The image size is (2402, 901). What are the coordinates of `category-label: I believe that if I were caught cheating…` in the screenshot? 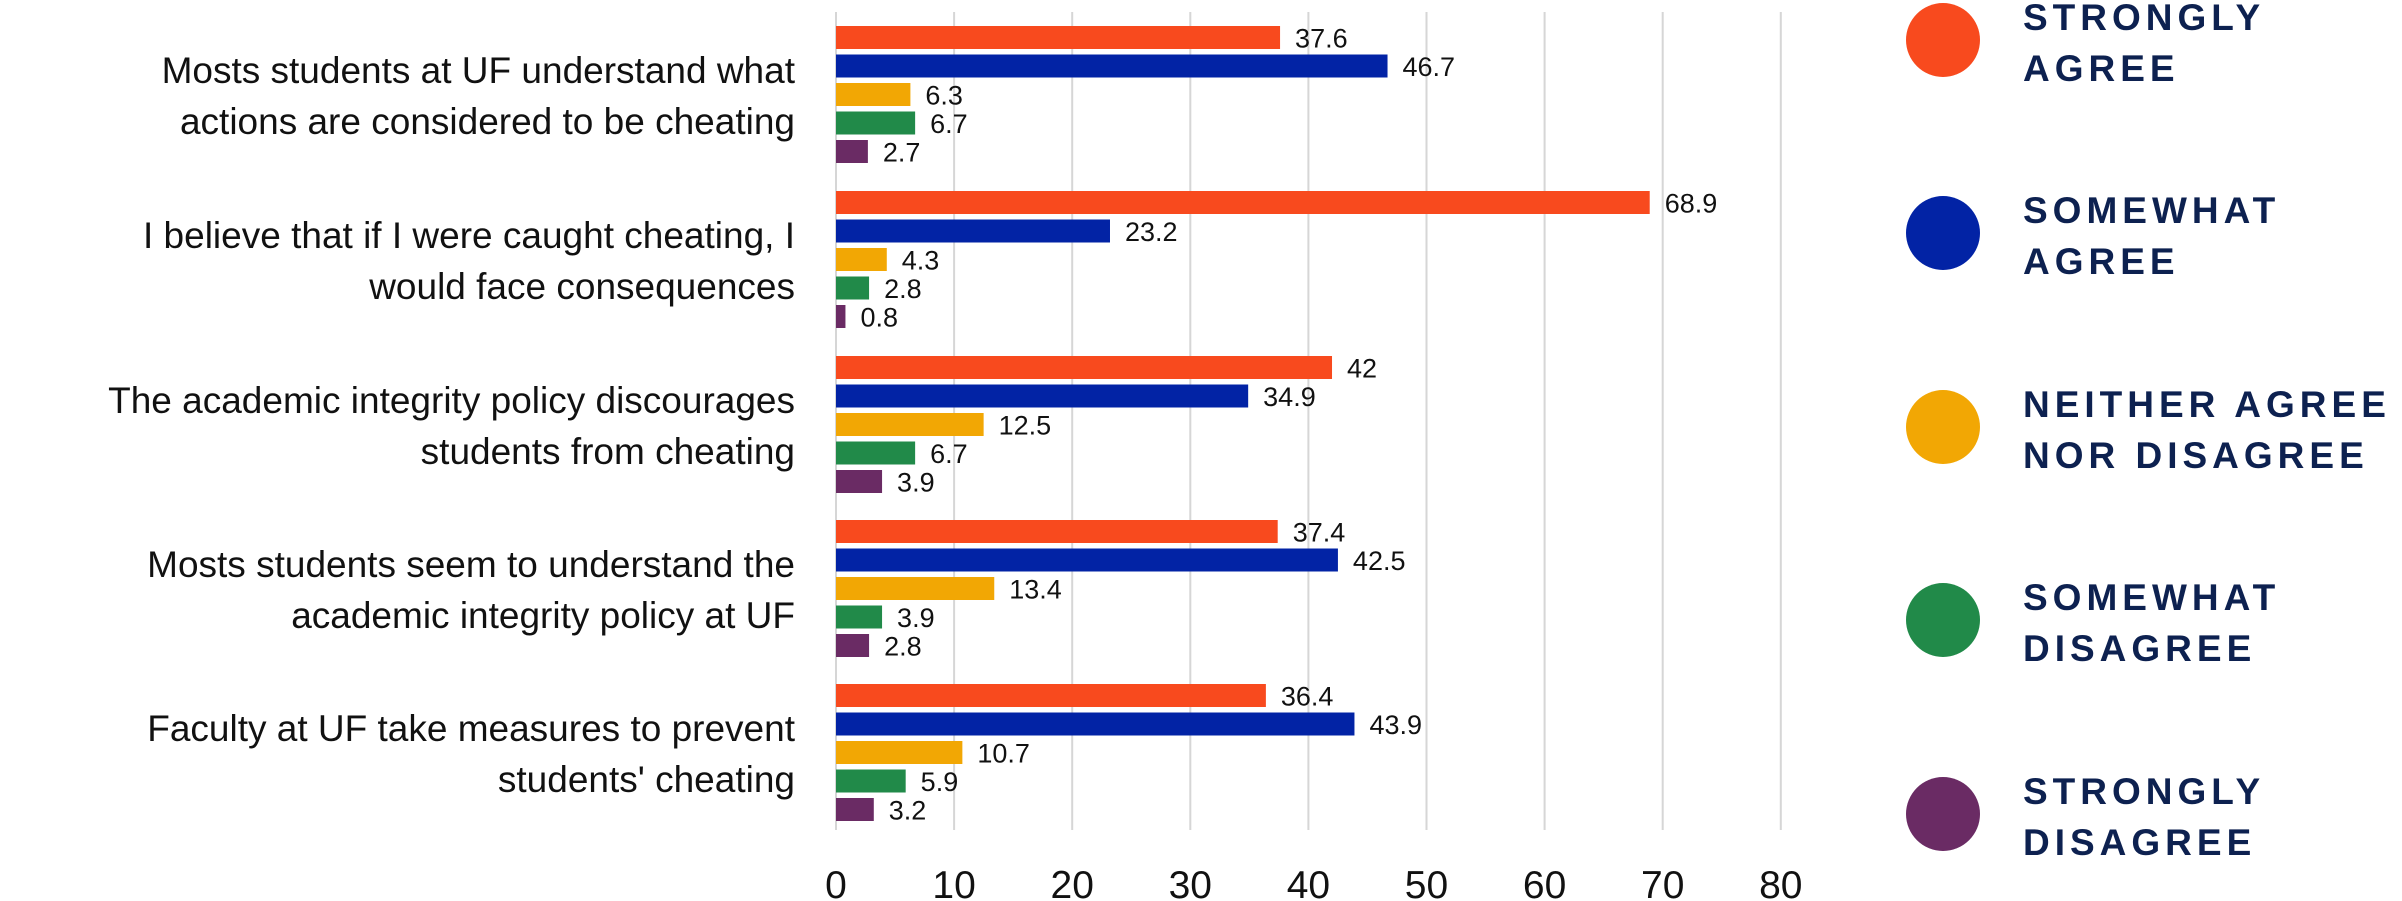 It's located at (469, 235).